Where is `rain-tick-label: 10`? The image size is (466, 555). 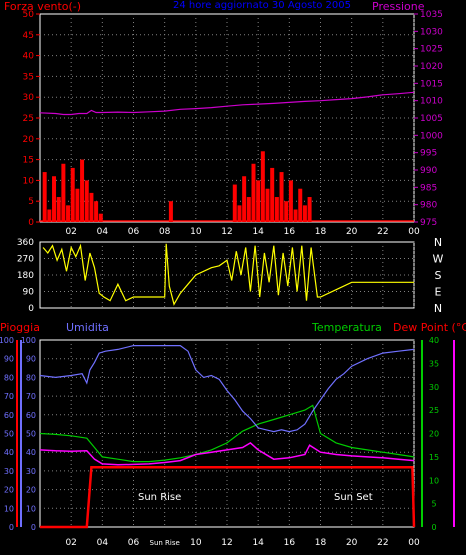 rain-tick-label: 10 is located at coordinates (9, 508).